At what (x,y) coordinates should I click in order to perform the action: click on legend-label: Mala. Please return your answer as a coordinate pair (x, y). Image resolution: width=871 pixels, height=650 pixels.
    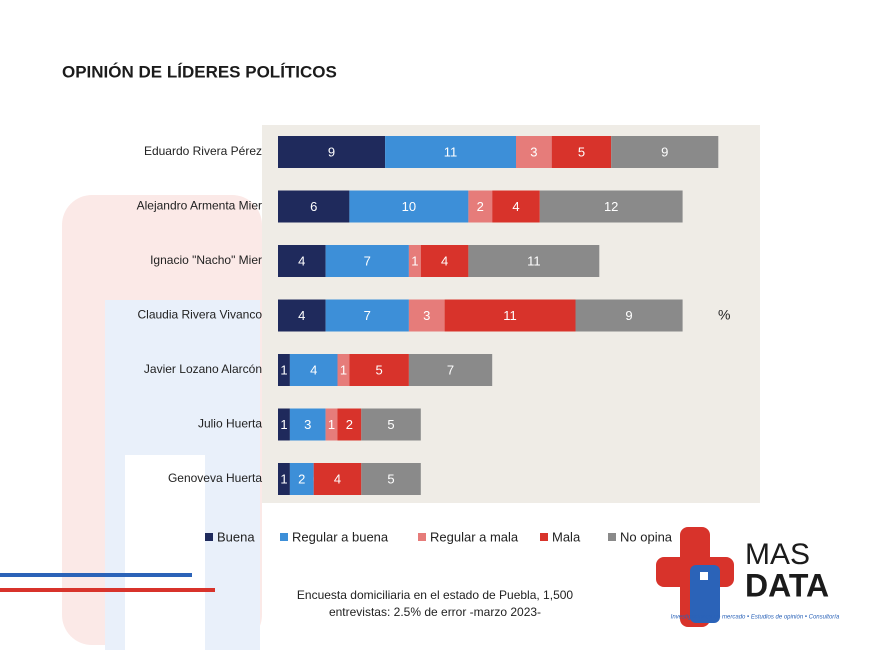
    Looking at the image, I should click on (566, 536).